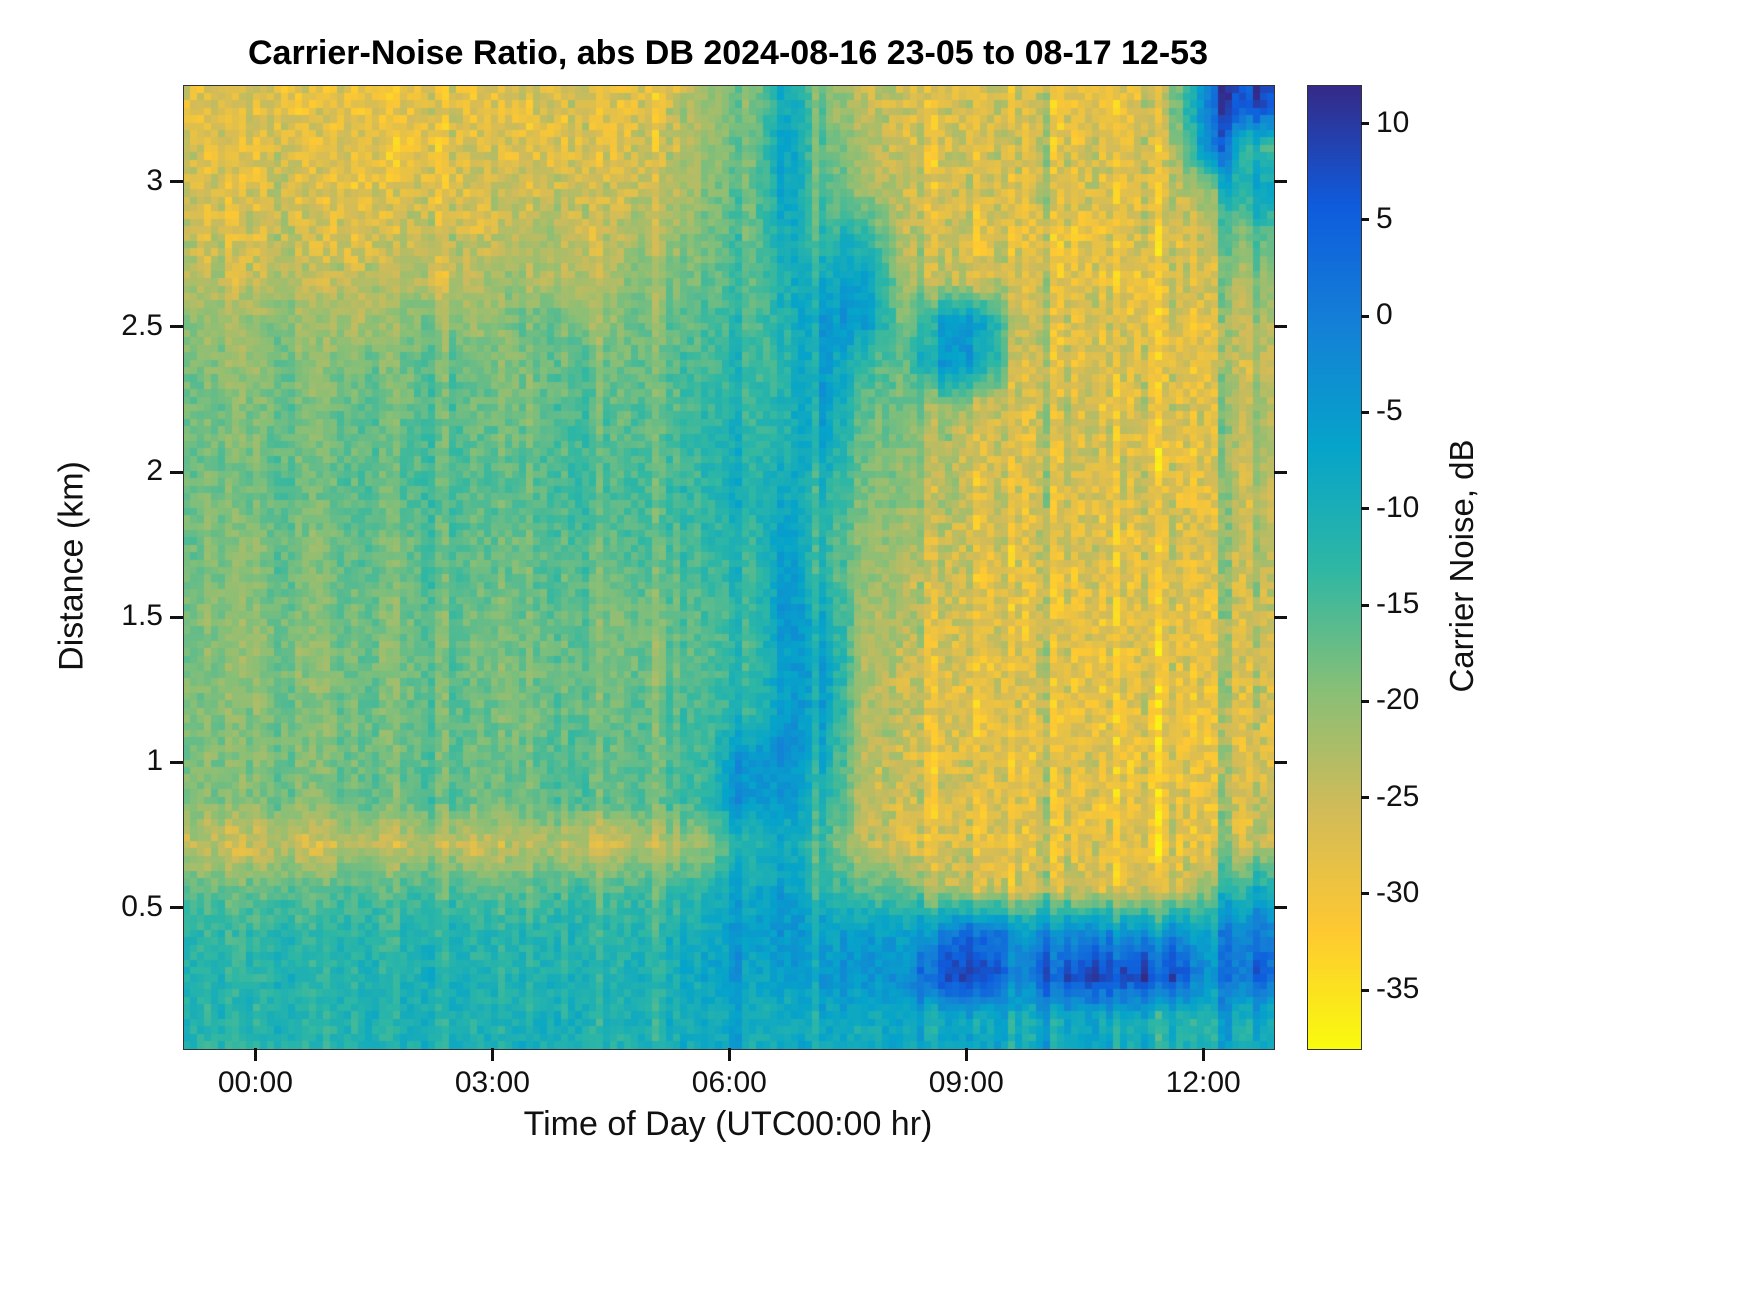 This screenshot has width=1750, height=1313. What do you see at coordinates (1398, 989) in the screenshot?
I see `colorbar-tick-label: -35` at bounding box center [1398, 989].